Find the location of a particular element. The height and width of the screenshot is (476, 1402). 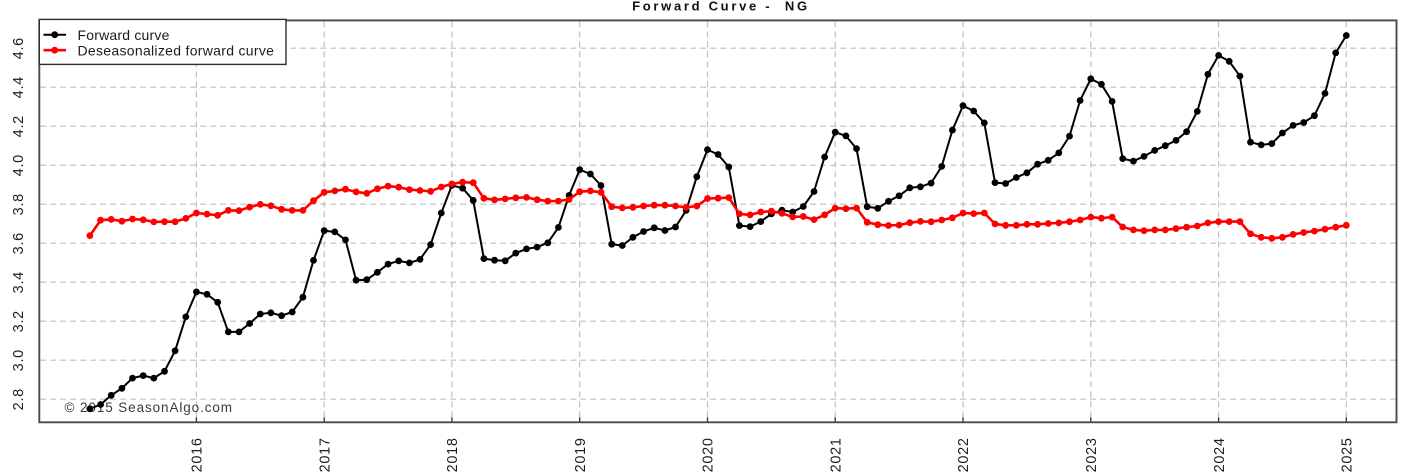

svg-text: 2016 is located at coordinates (198, 454).